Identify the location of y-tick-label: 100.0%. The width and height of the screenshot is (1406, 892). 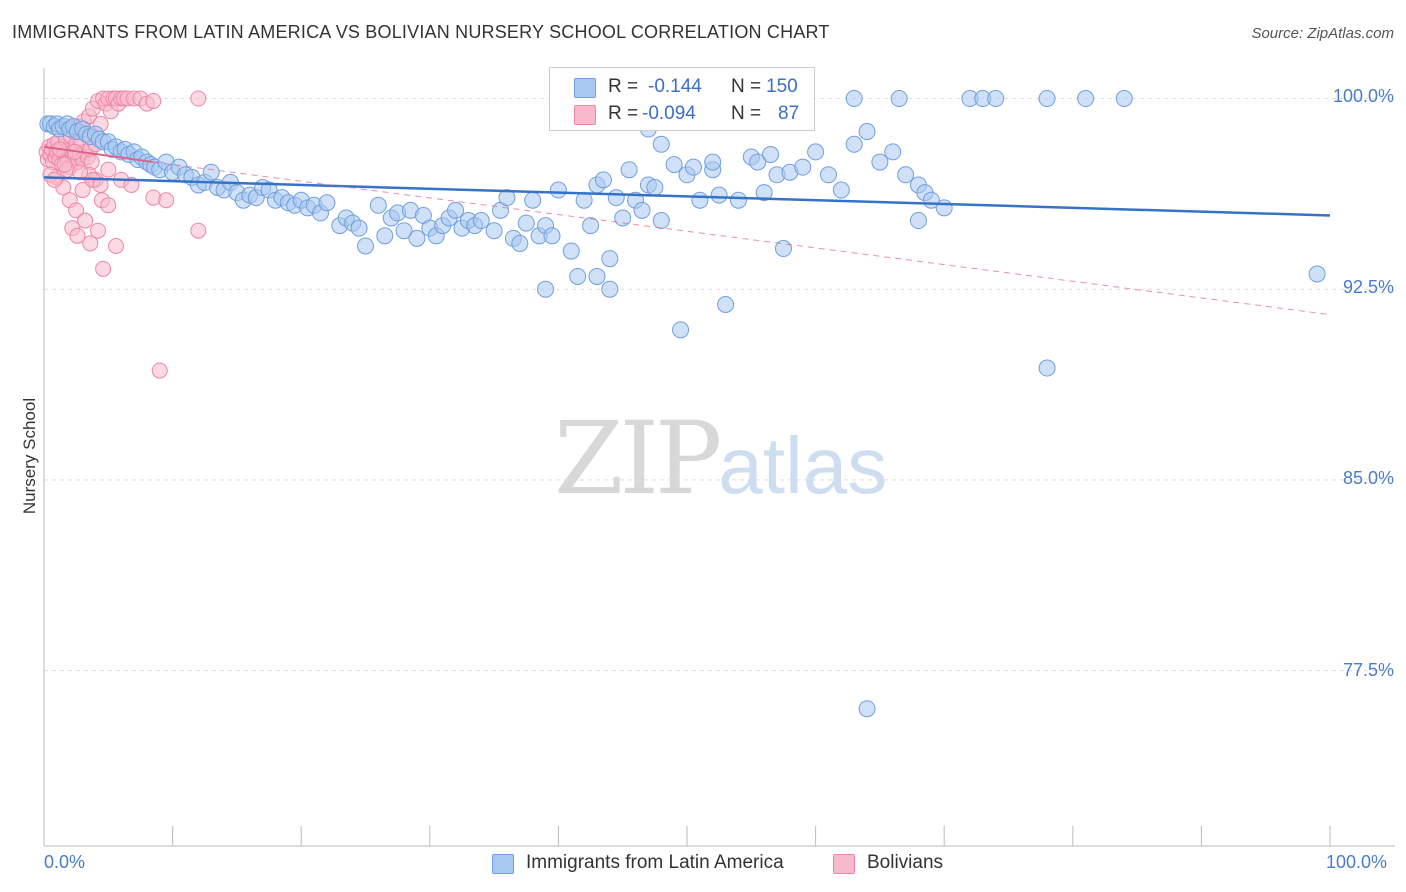
(1363, 96).